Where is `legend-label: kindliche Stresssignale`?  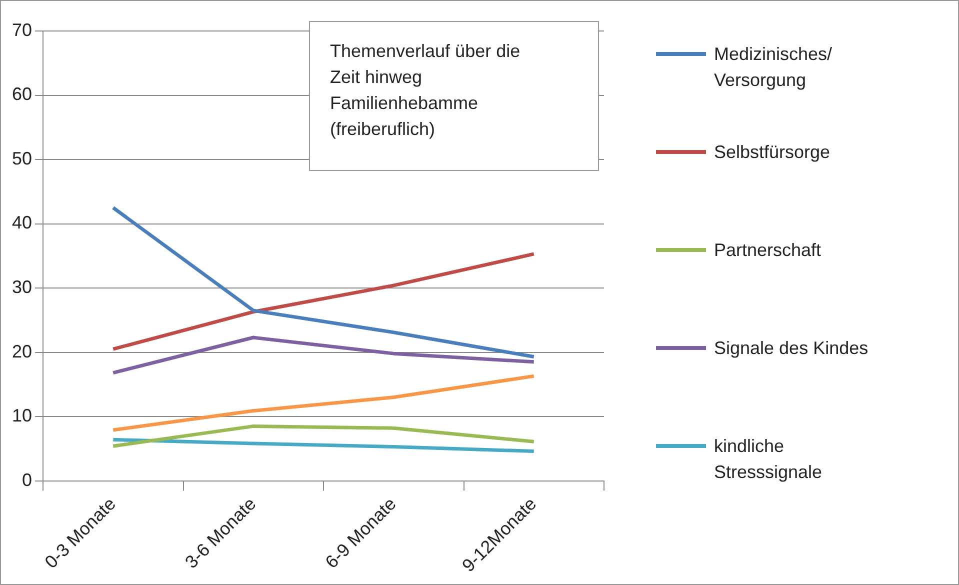 legend-label: kindliche Stresssignale is located at coordinates (769, 459).